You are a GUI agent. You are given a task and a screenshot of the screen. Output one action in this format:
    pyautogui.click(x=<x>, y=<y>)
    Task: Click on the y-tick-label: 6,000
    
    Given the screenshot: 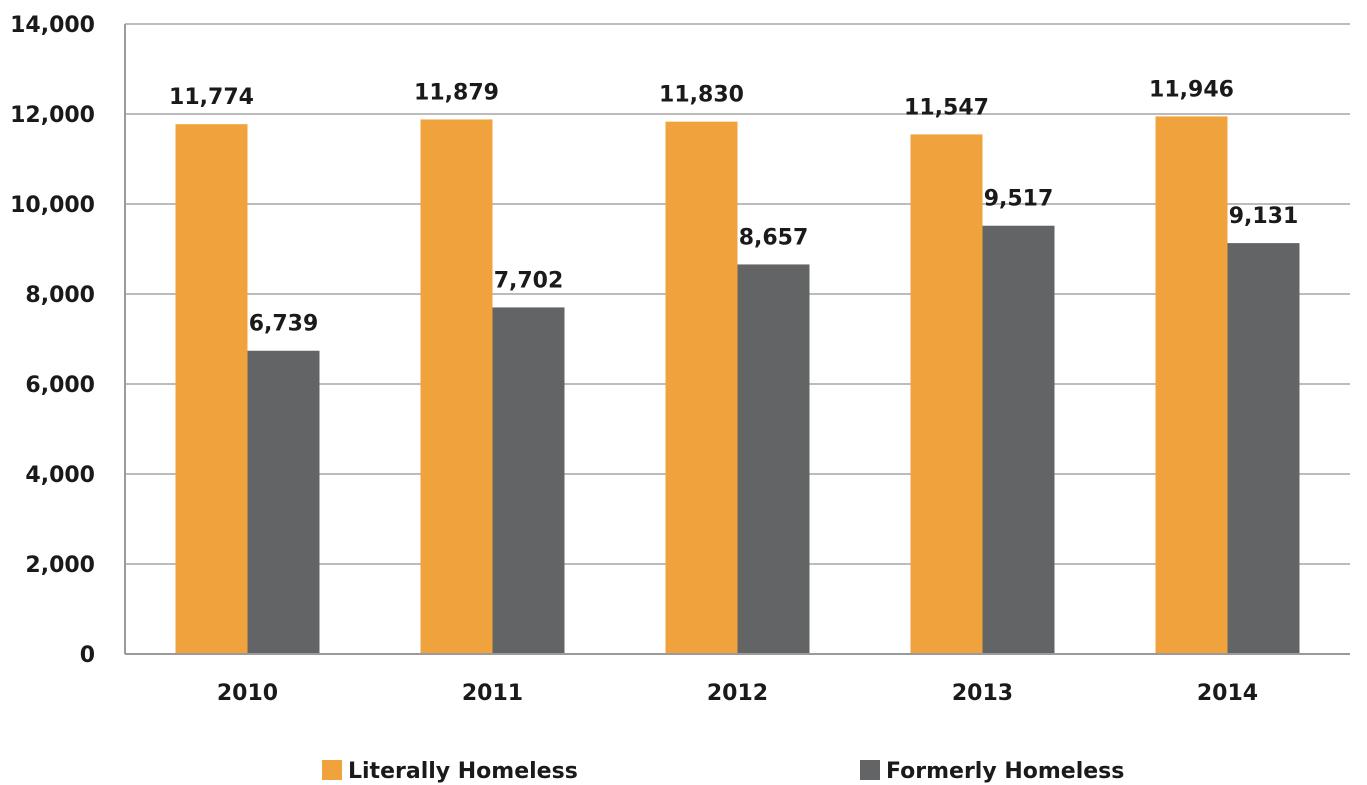 What is the action you would take?
    pyautogui.click(x=60, y=385)
    